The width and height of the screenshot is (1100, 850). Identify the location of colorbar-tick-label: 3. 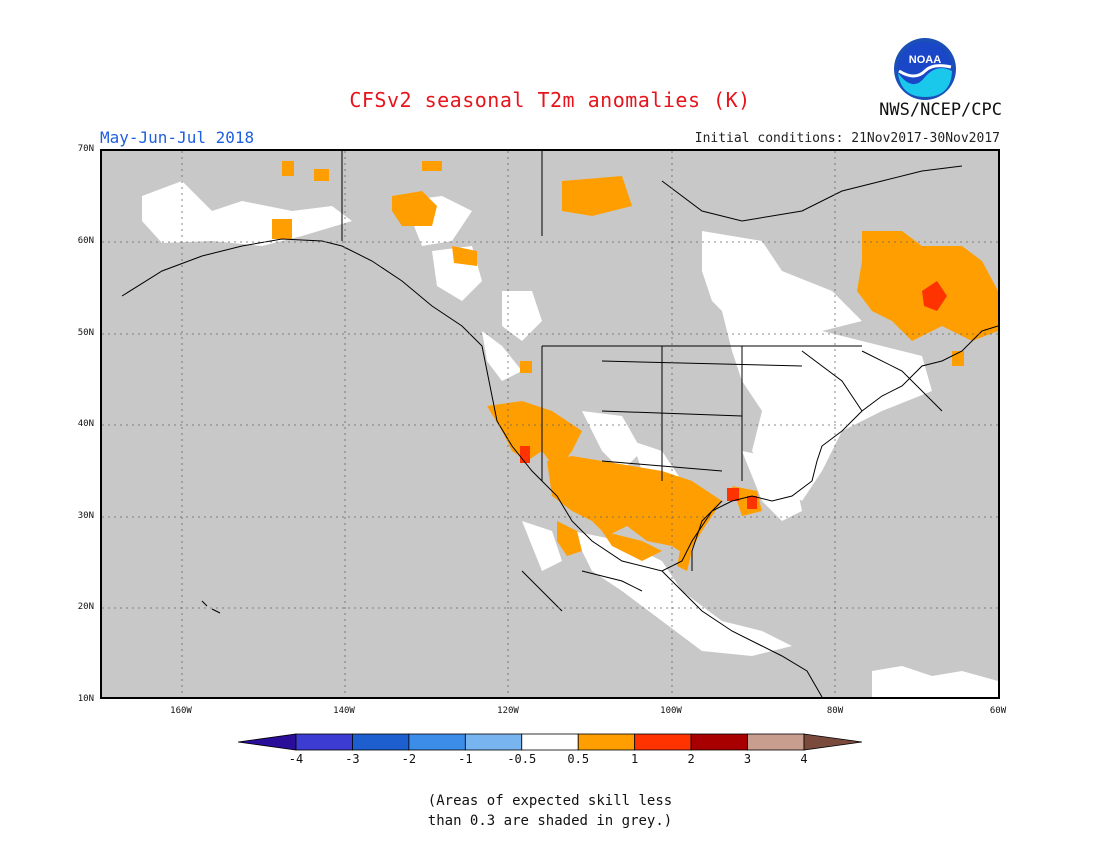
(747, 759).